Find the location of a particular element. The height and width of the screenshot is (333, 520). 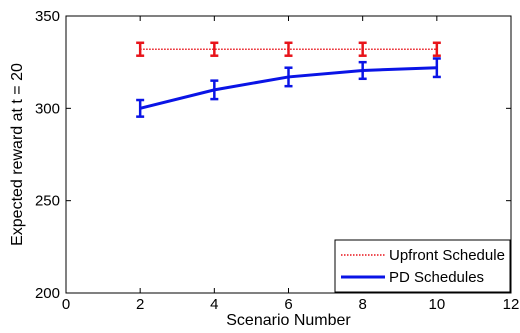

y-tick-label: 300 is located at coordinates (47, 108).